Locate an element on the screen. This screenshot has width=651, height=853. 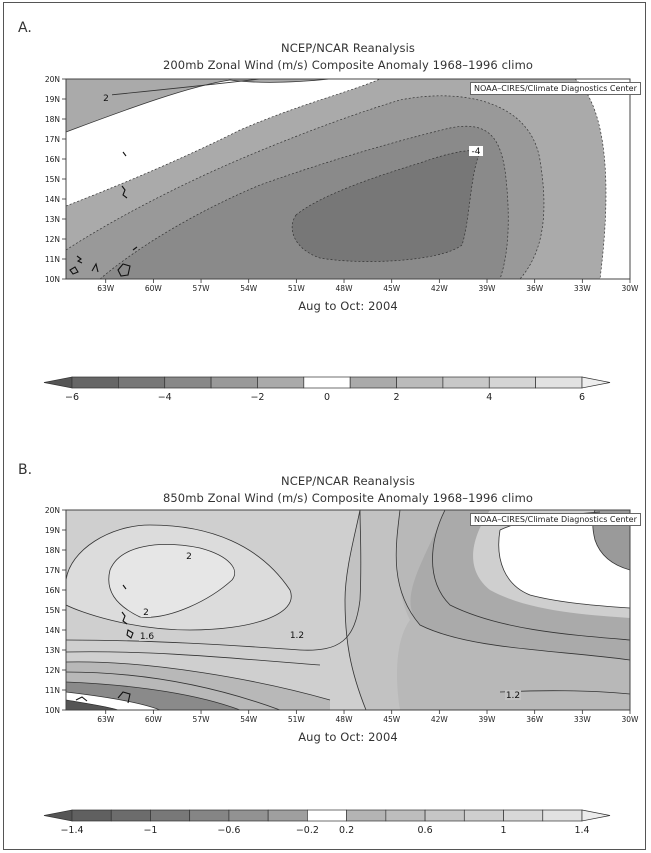
panel-a-contour-neg4 is located at coordinates (386, 206).